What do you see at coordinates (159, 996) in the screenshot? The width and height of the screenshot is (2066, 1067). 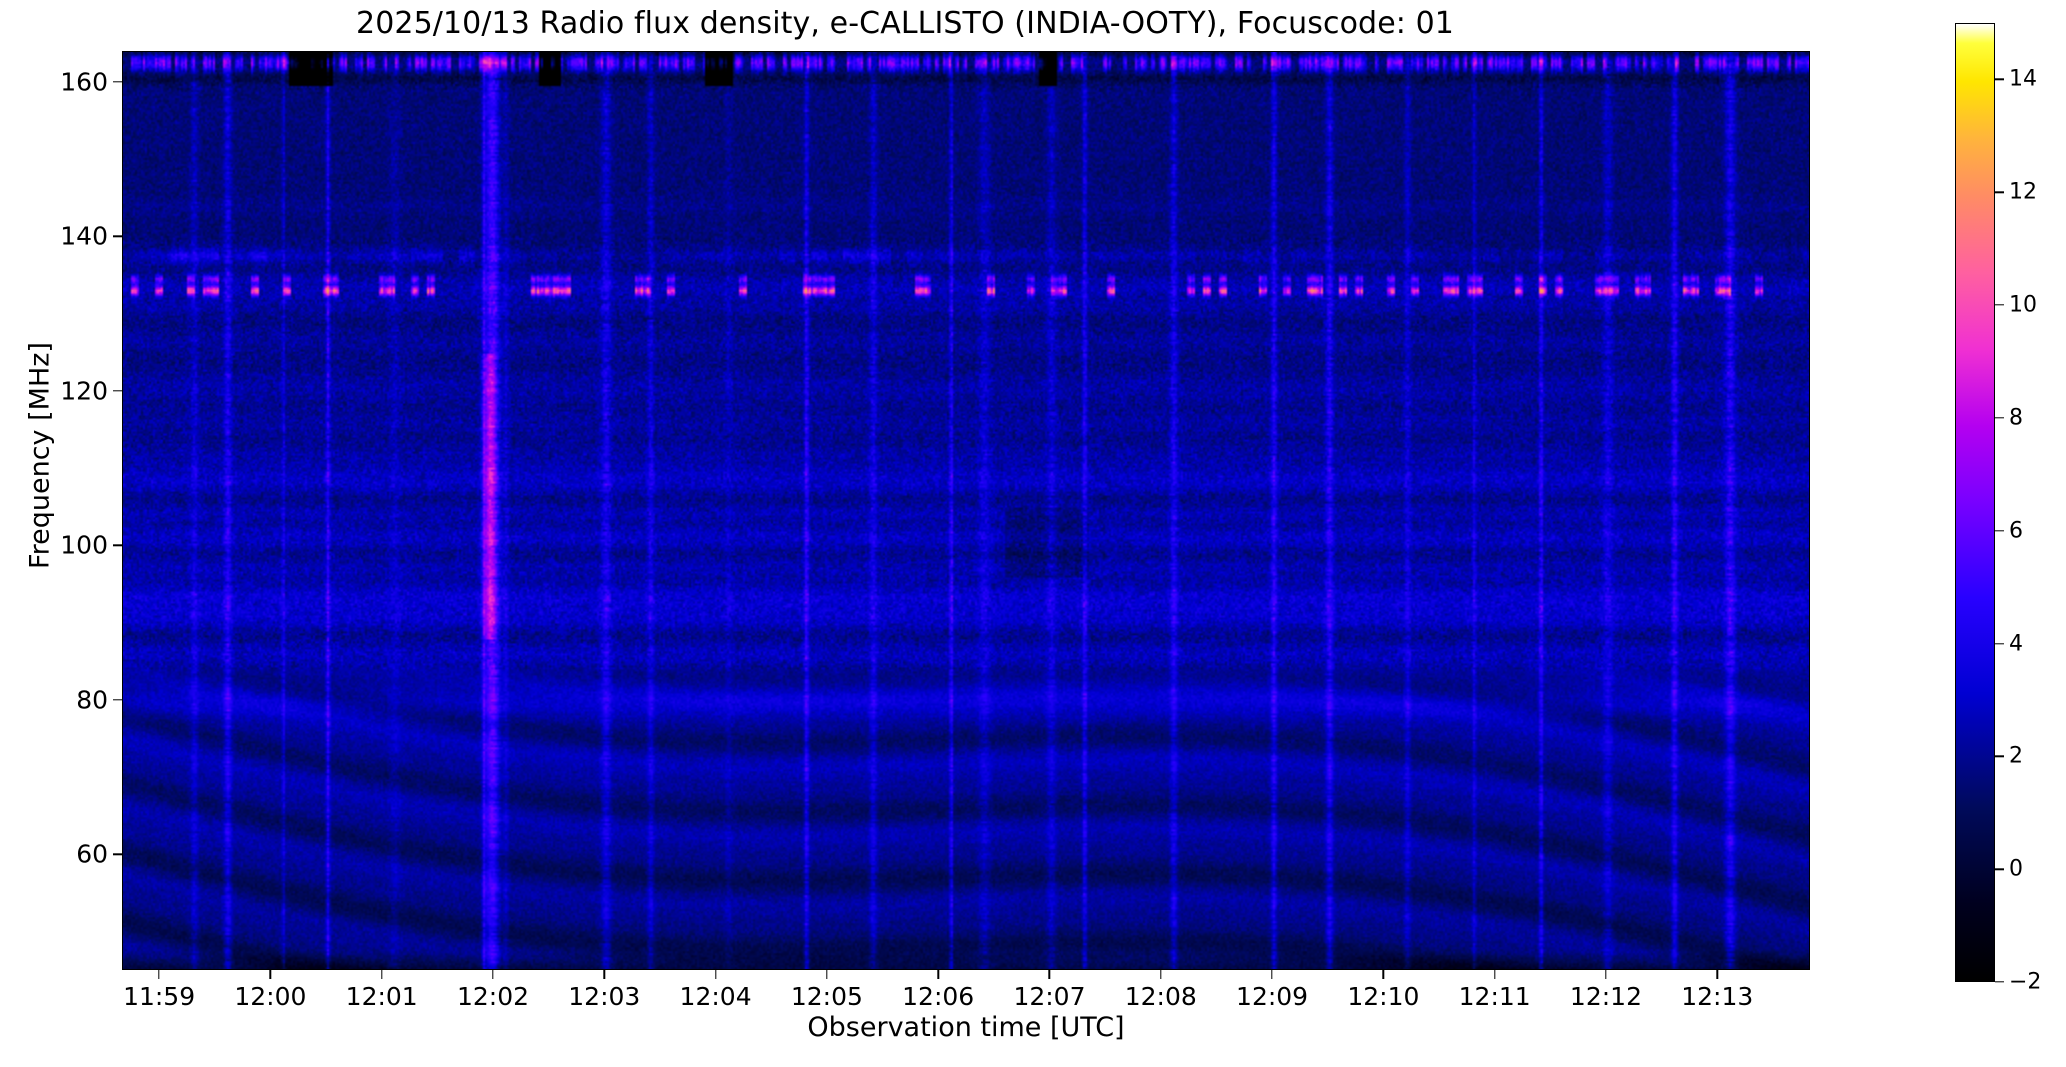 I see `x-tick-label: 11:59` at bounding box center [159, 996].